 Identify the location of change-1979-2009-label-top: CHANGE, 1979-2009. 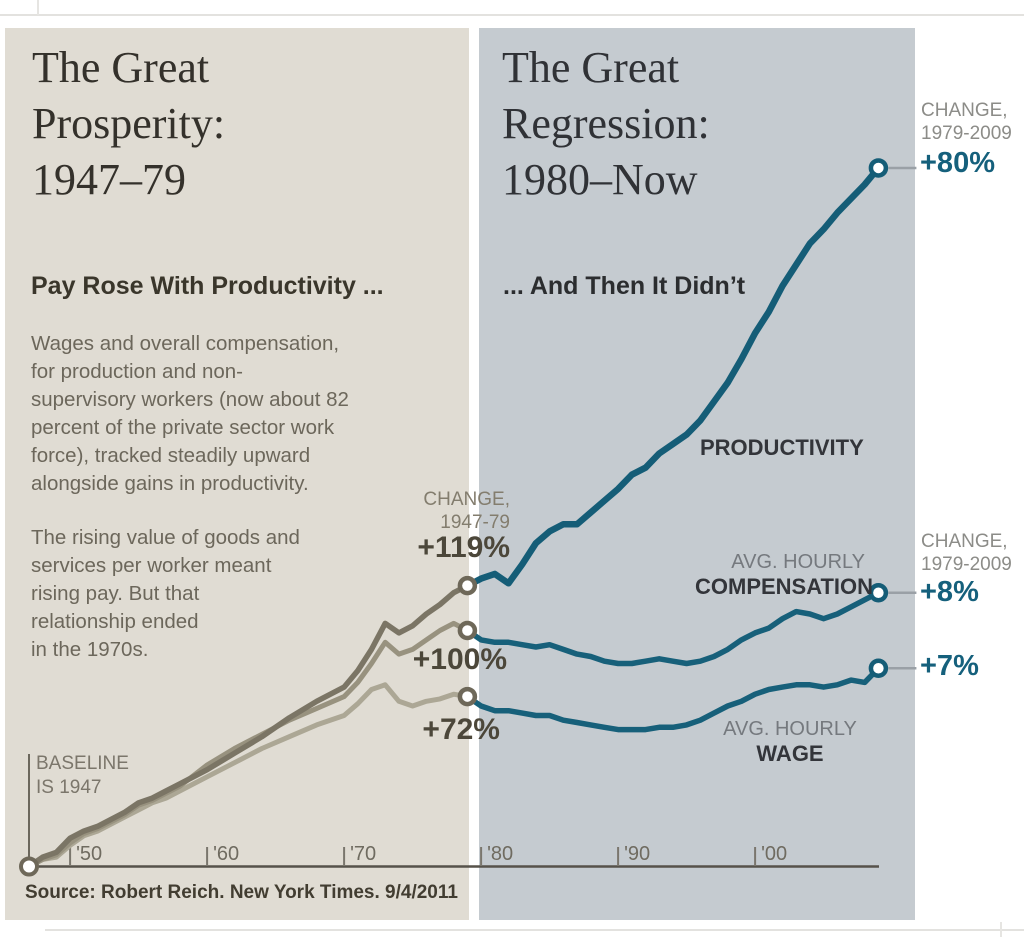
(966, 122).